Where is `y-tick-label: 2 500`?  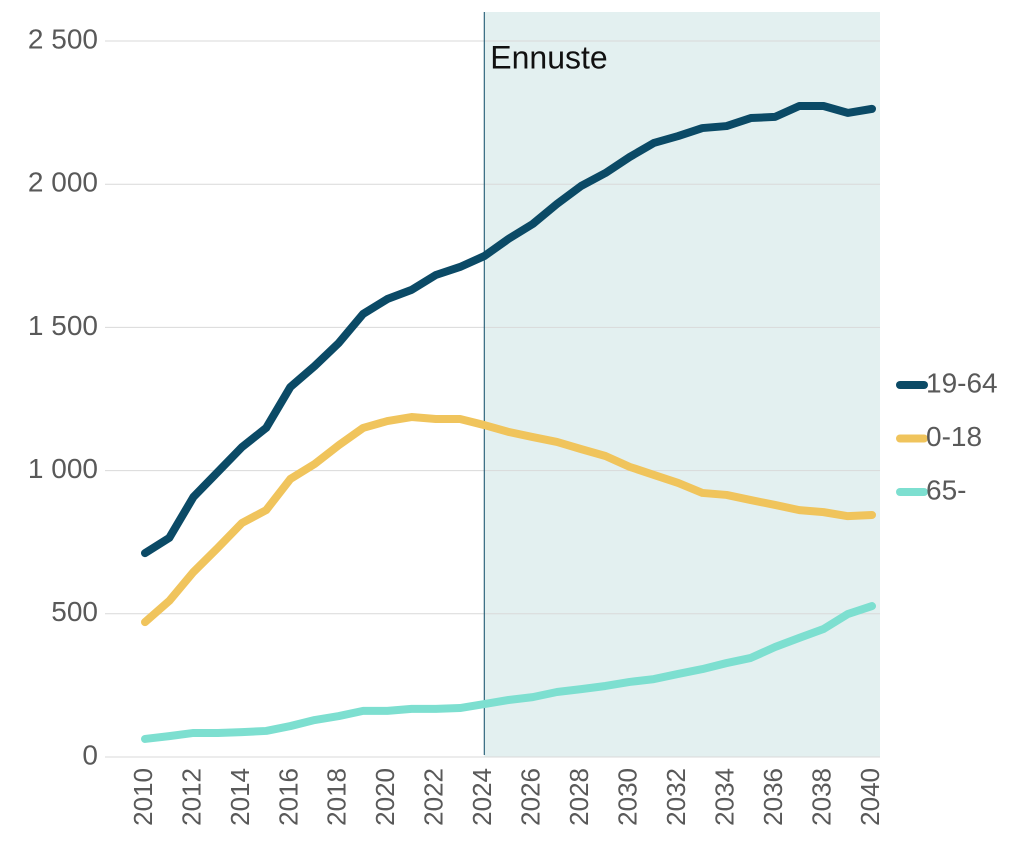 y-tick-label: 2 500 is located at coordinates (63, 38).